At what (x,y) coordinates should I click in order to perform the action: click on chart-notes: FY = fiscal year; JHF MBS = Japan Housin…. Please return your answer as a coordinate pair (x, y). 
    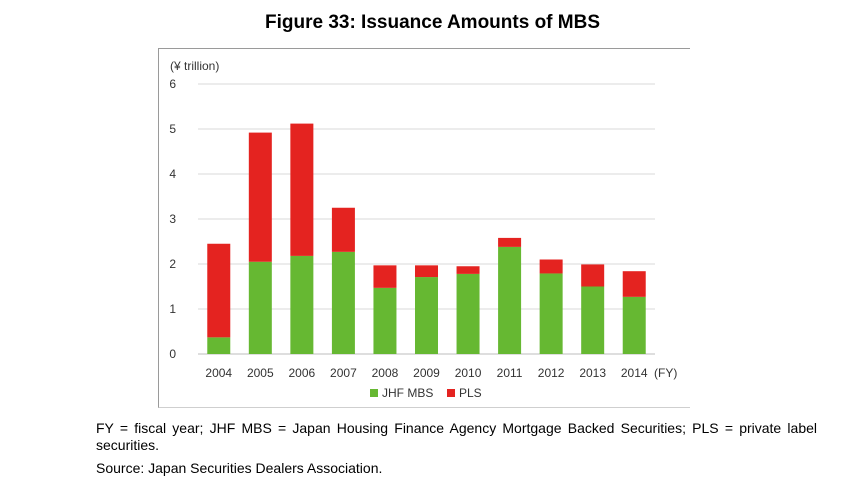
    Looking at the image, I should click on (456, 436).